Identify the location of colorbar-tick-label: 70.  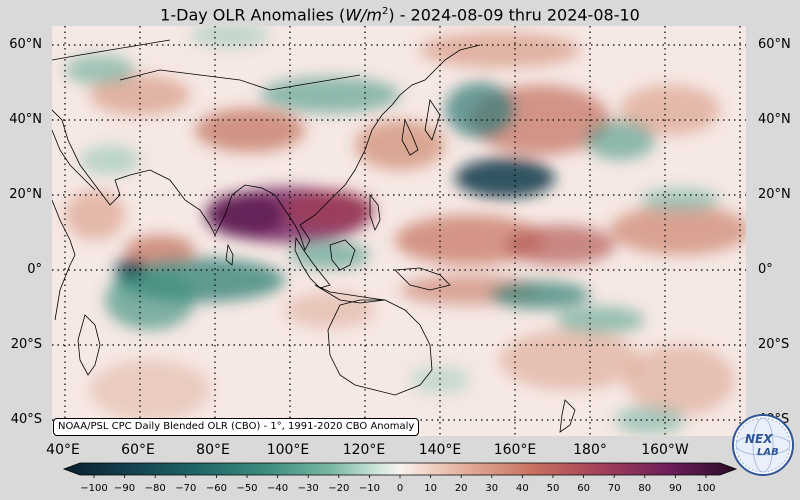
(614, 488).